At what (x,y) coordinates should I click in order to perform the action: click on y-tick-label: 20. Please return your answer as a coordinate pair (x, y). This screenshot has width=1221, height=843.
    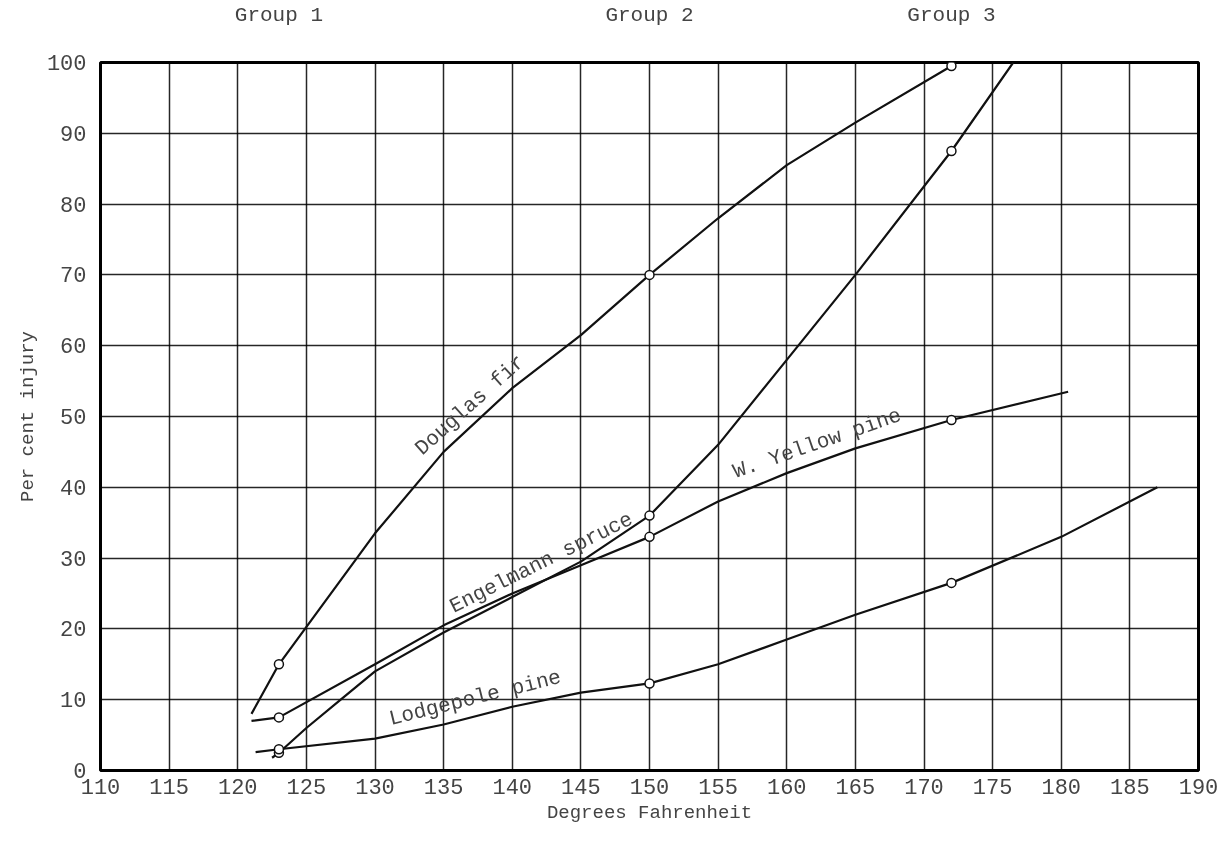
    Looking at the image, I should click on (73, 631).